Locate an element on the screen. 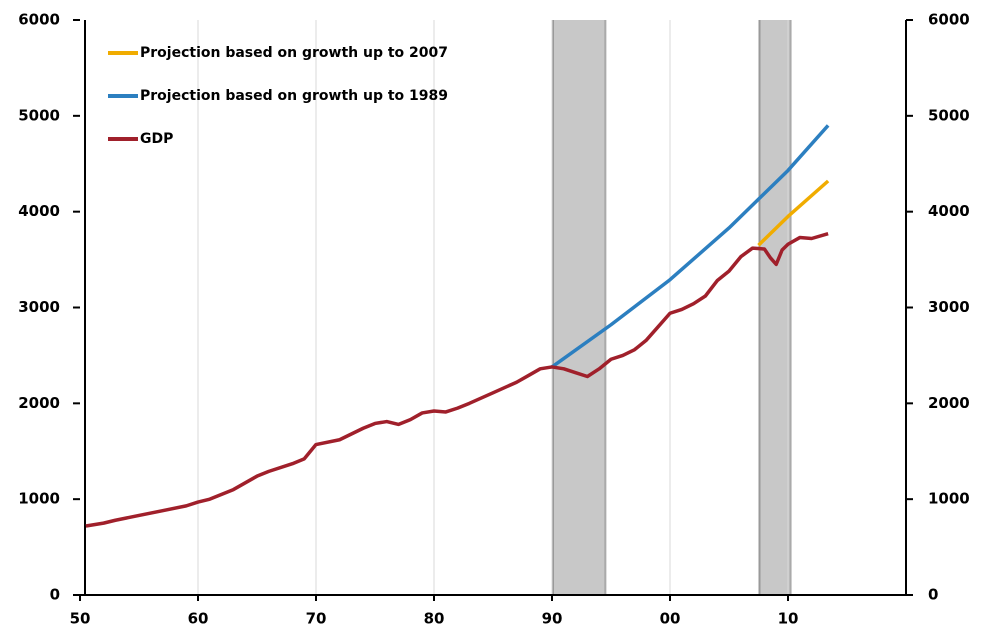 The width and height of the screenshot is (981, 632). y-tick-label: 1000 is located at coordinates (39, 499).